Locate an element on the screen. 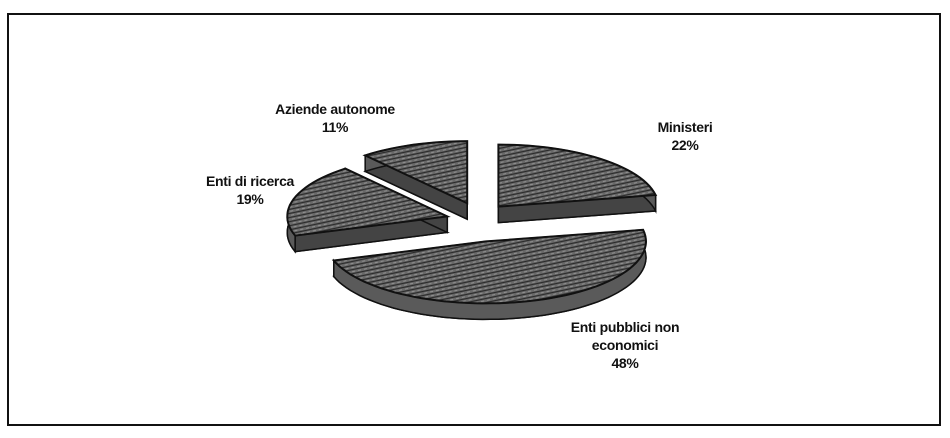 The height and width of the screenshot is (438, 950). slice-label: Enti di ricerca 19% is located at coordinates (250, 190).